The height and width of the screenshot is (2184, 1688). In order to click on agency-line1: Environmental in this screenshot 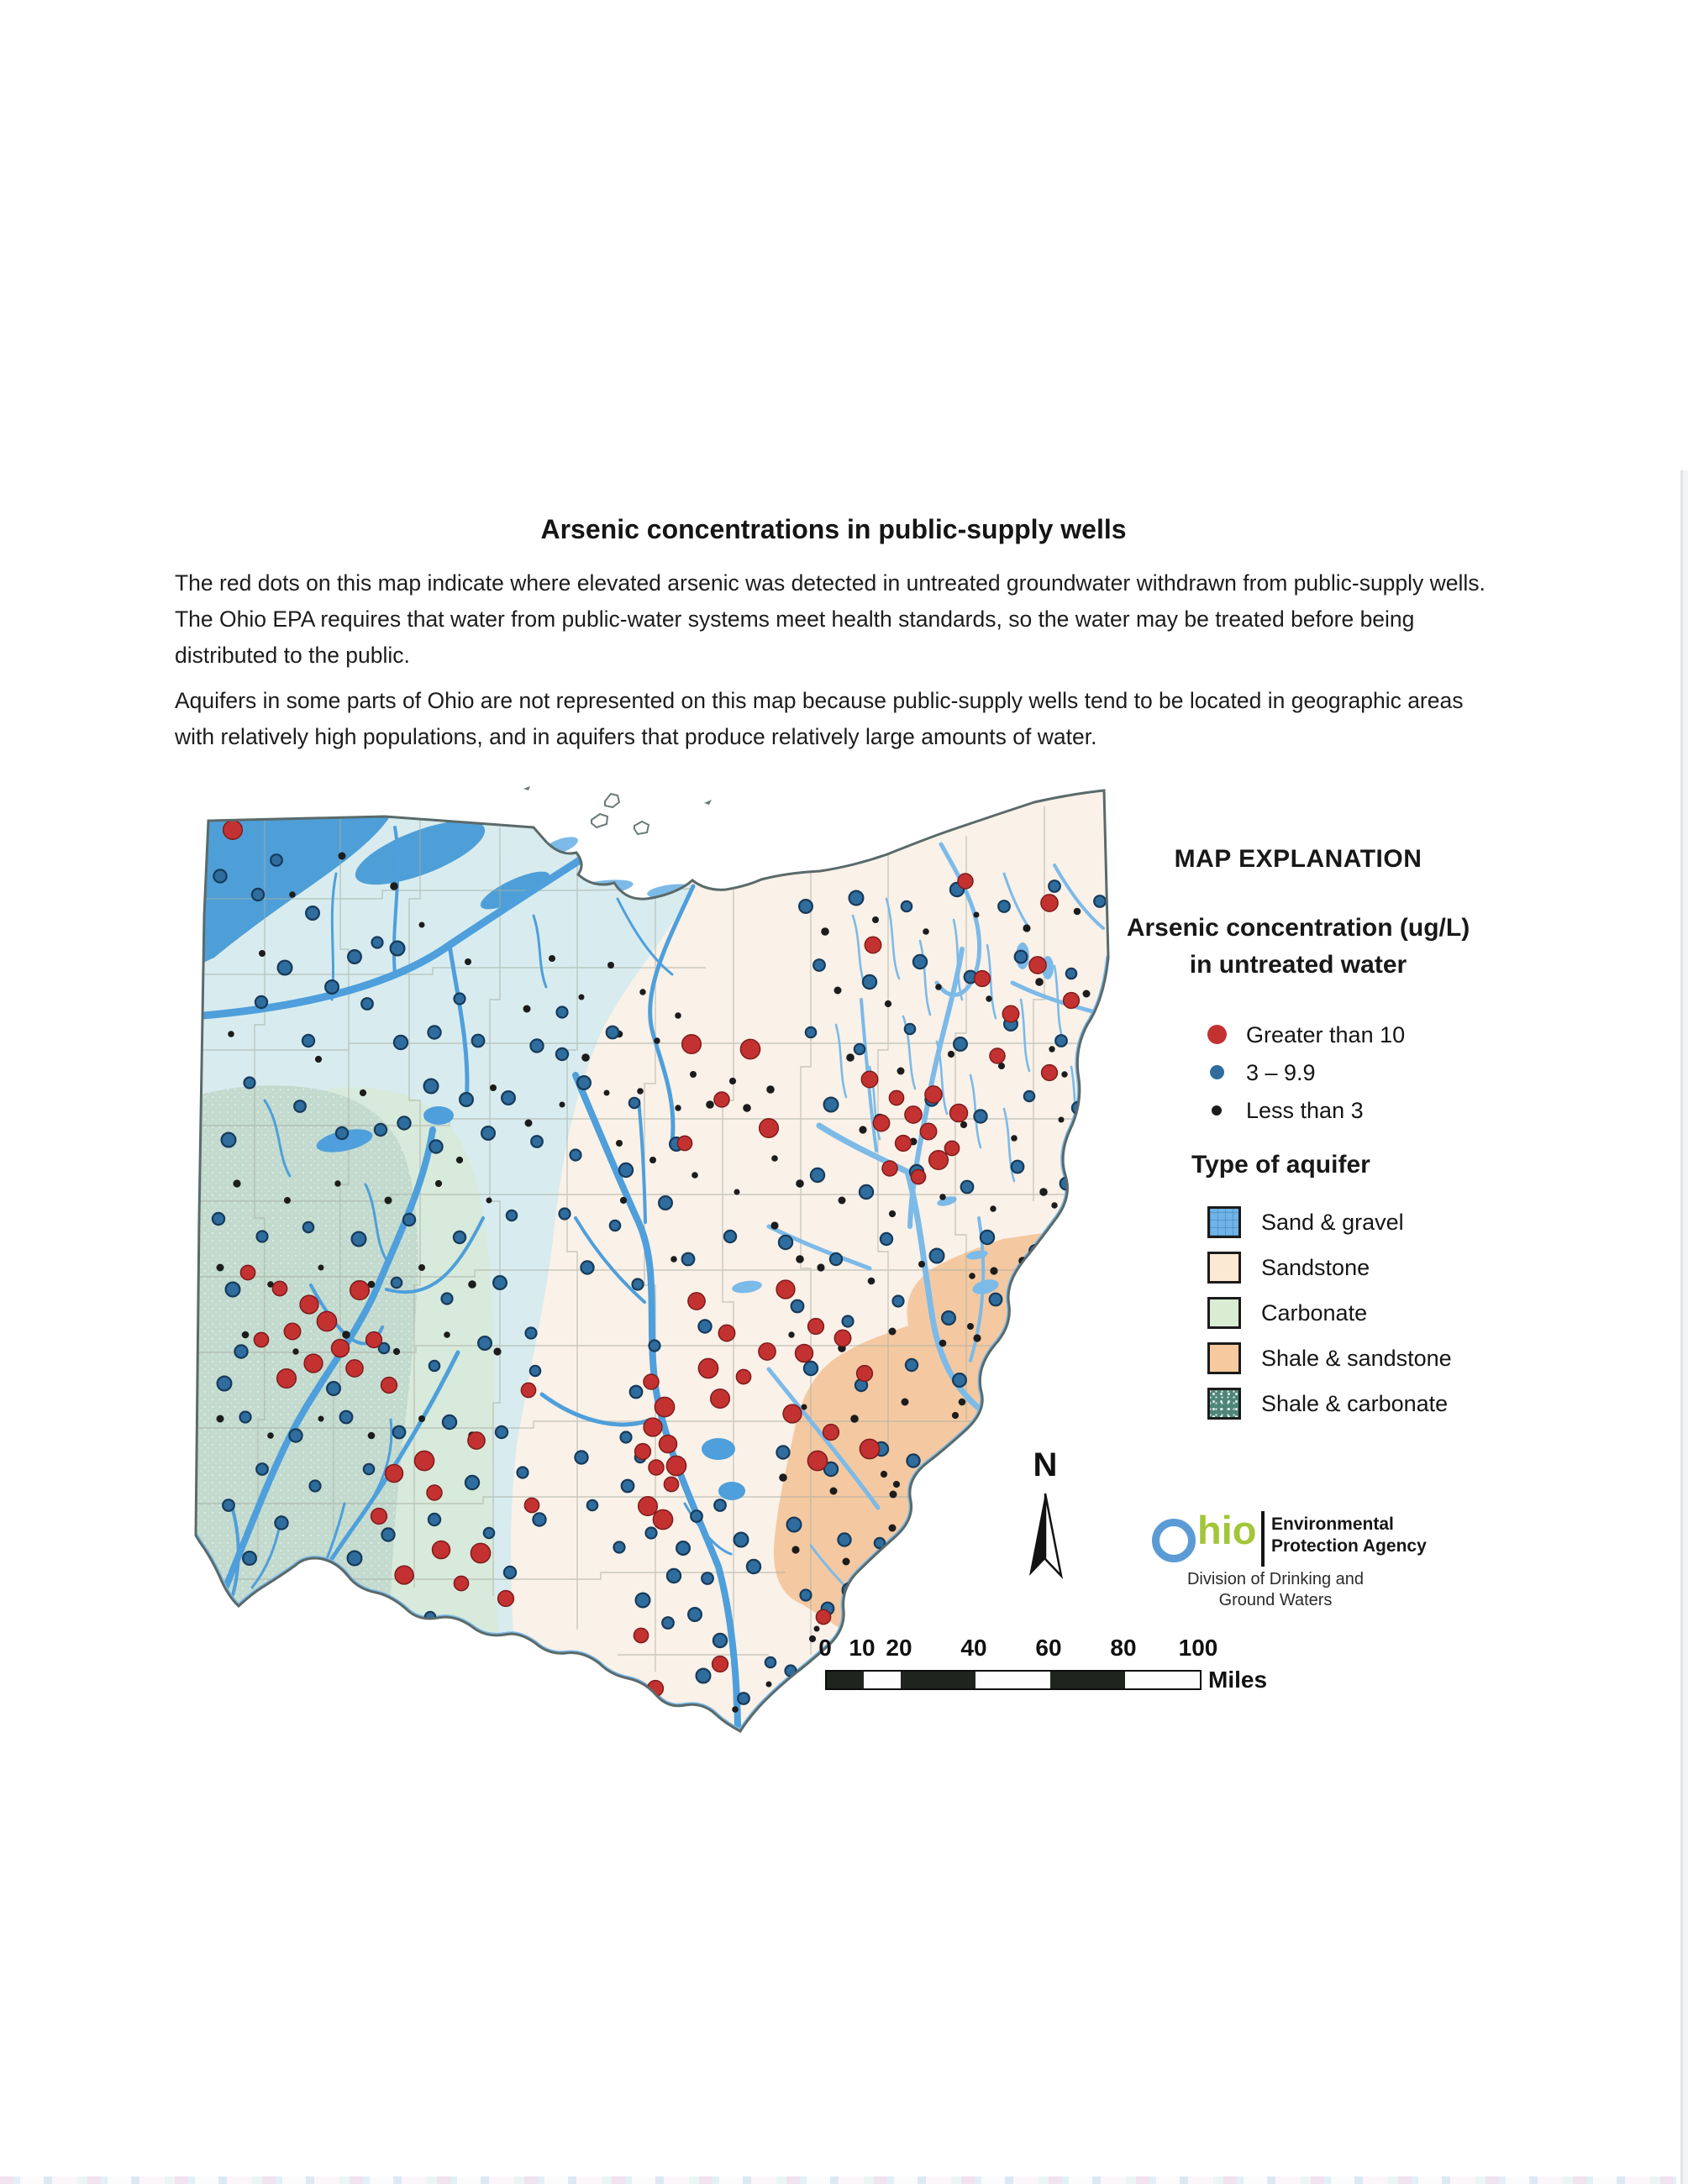, I will do `click(1332, 1524)`.